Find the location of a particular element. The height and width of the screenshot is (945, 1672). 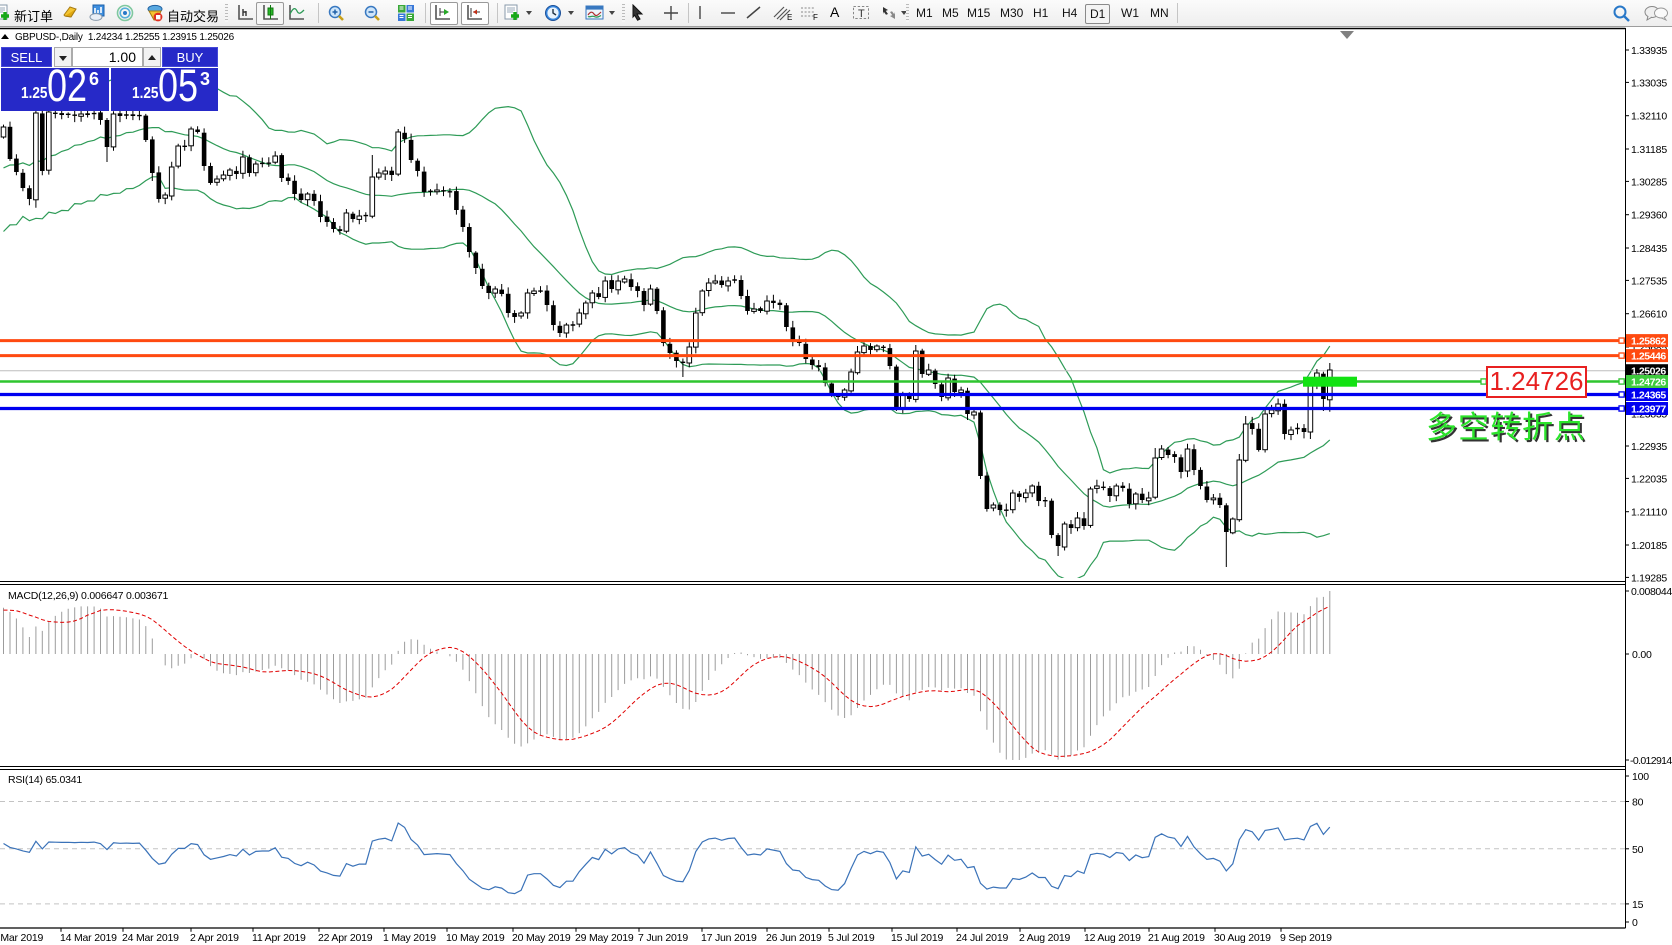

svg-text: E is located at coordinates (789, 17).